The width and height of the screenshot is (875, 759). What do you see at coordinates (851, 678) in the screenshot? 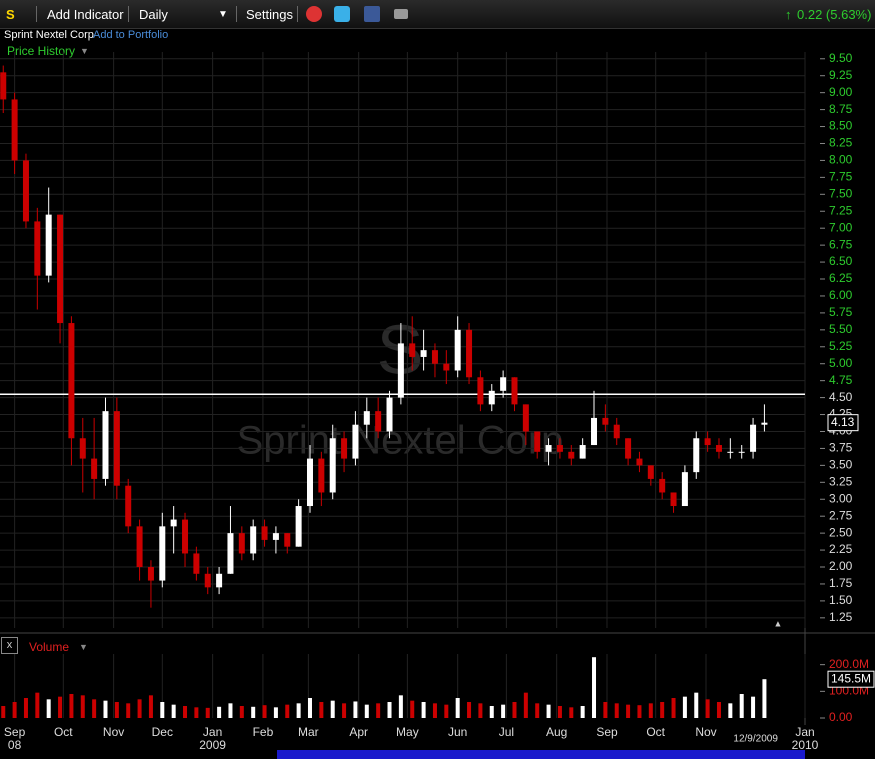
I see `last-volume-label: 145.5M` at bounding box center [851, 678].